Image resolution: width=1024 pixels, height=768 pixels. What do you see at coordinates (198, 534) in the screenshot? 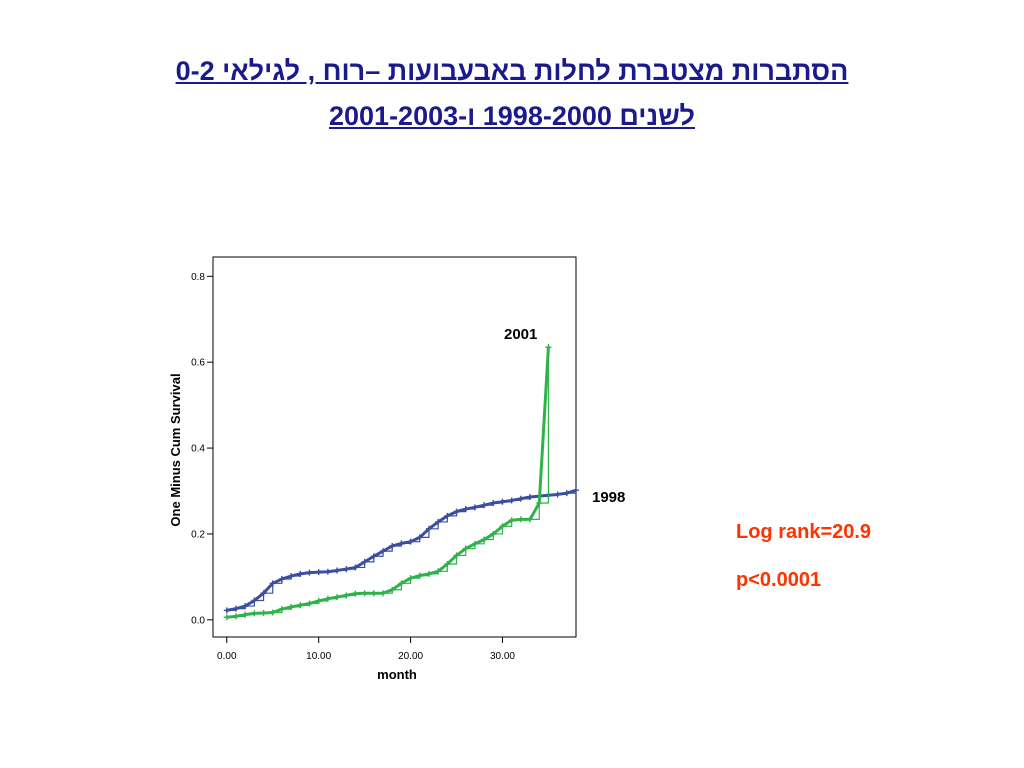
I see `y-tick-label: 0.2` at bounding box center [198, 534].